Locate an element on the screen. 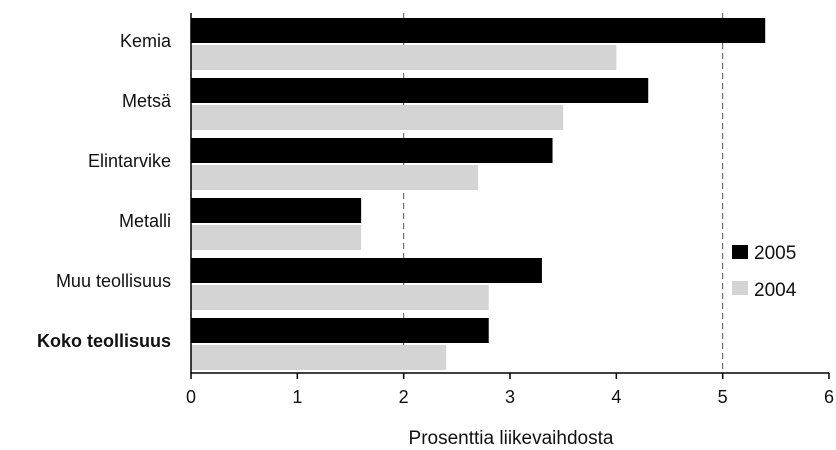  legend-label-2005: 2005 is located at coordinates (775, 253).